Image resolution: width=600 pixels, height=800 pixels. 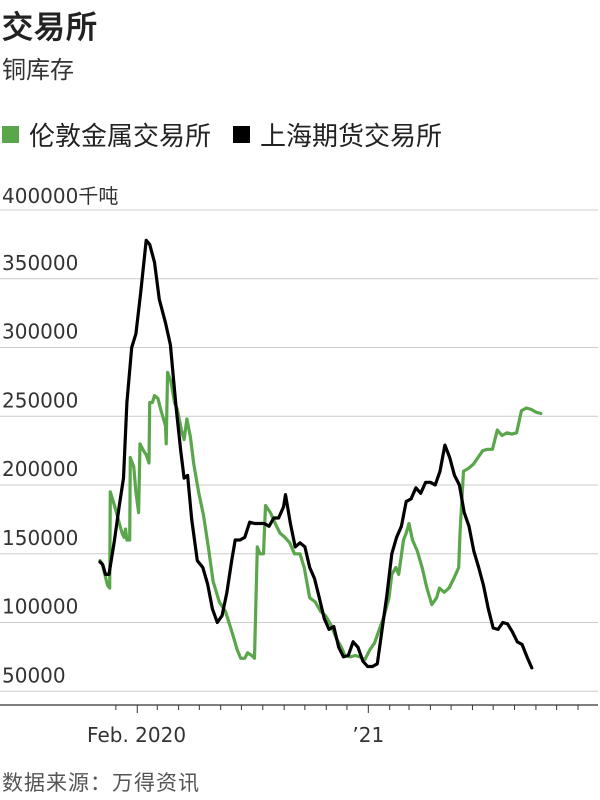 I want to click on legend-swatch-lme, so click(x=10, y=134).